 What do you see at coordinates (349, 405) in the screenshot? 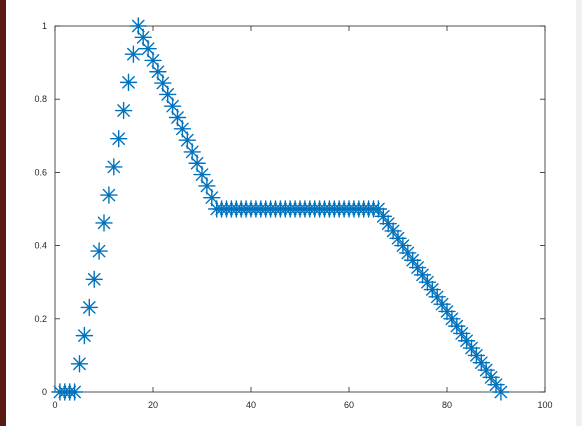
I see `x-tick-label: 60` at bounding box center [349, 405].